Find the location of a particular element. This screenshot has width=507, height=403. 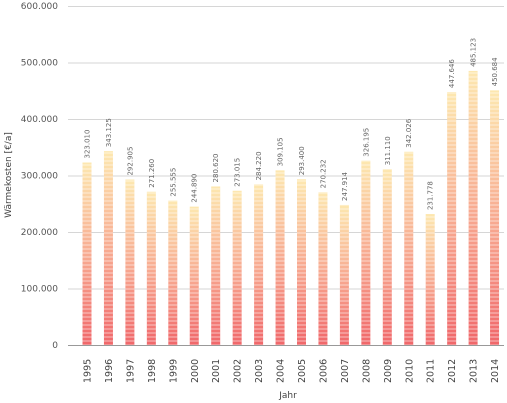

data-label: 270.232 is located at coordinates (323, 173).